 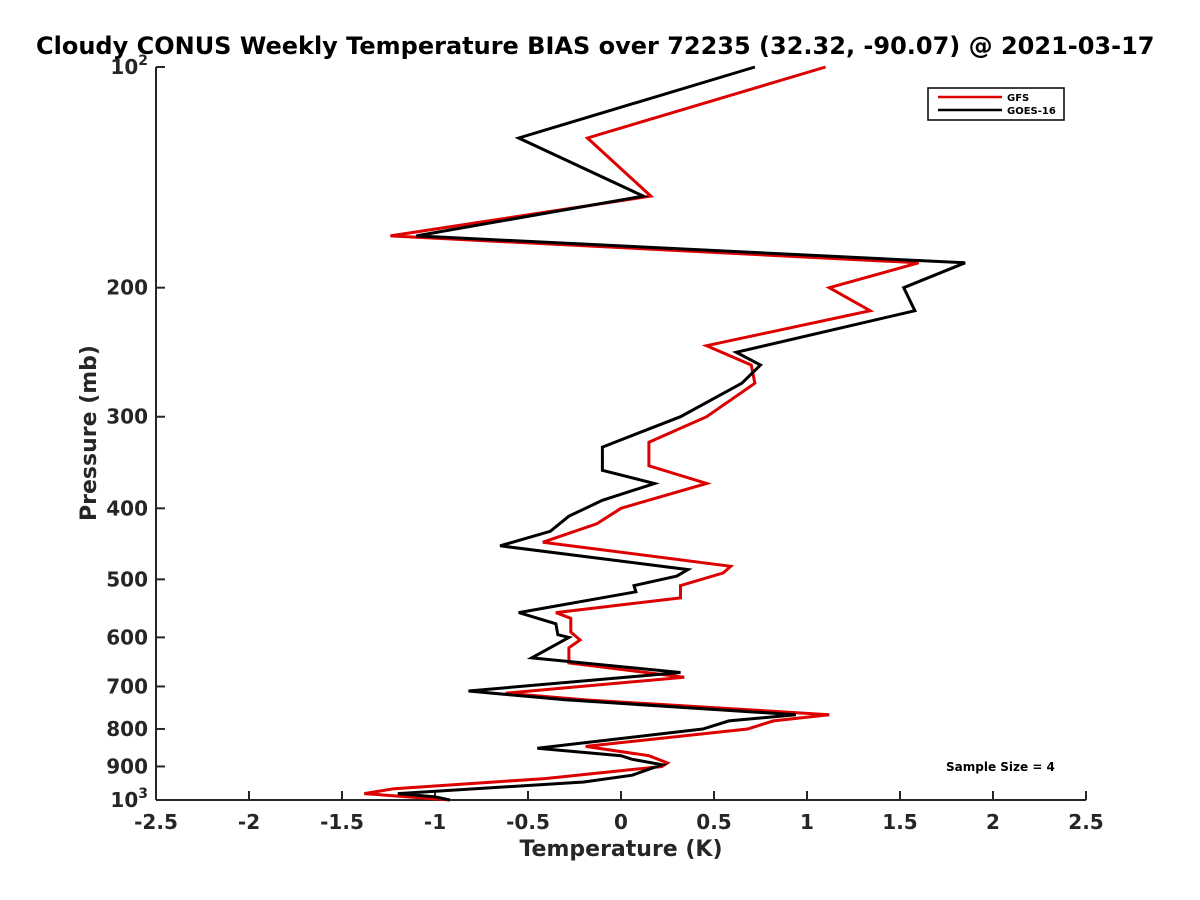 I want to click on y-tick-label: 600, so click(x=127, y=637).